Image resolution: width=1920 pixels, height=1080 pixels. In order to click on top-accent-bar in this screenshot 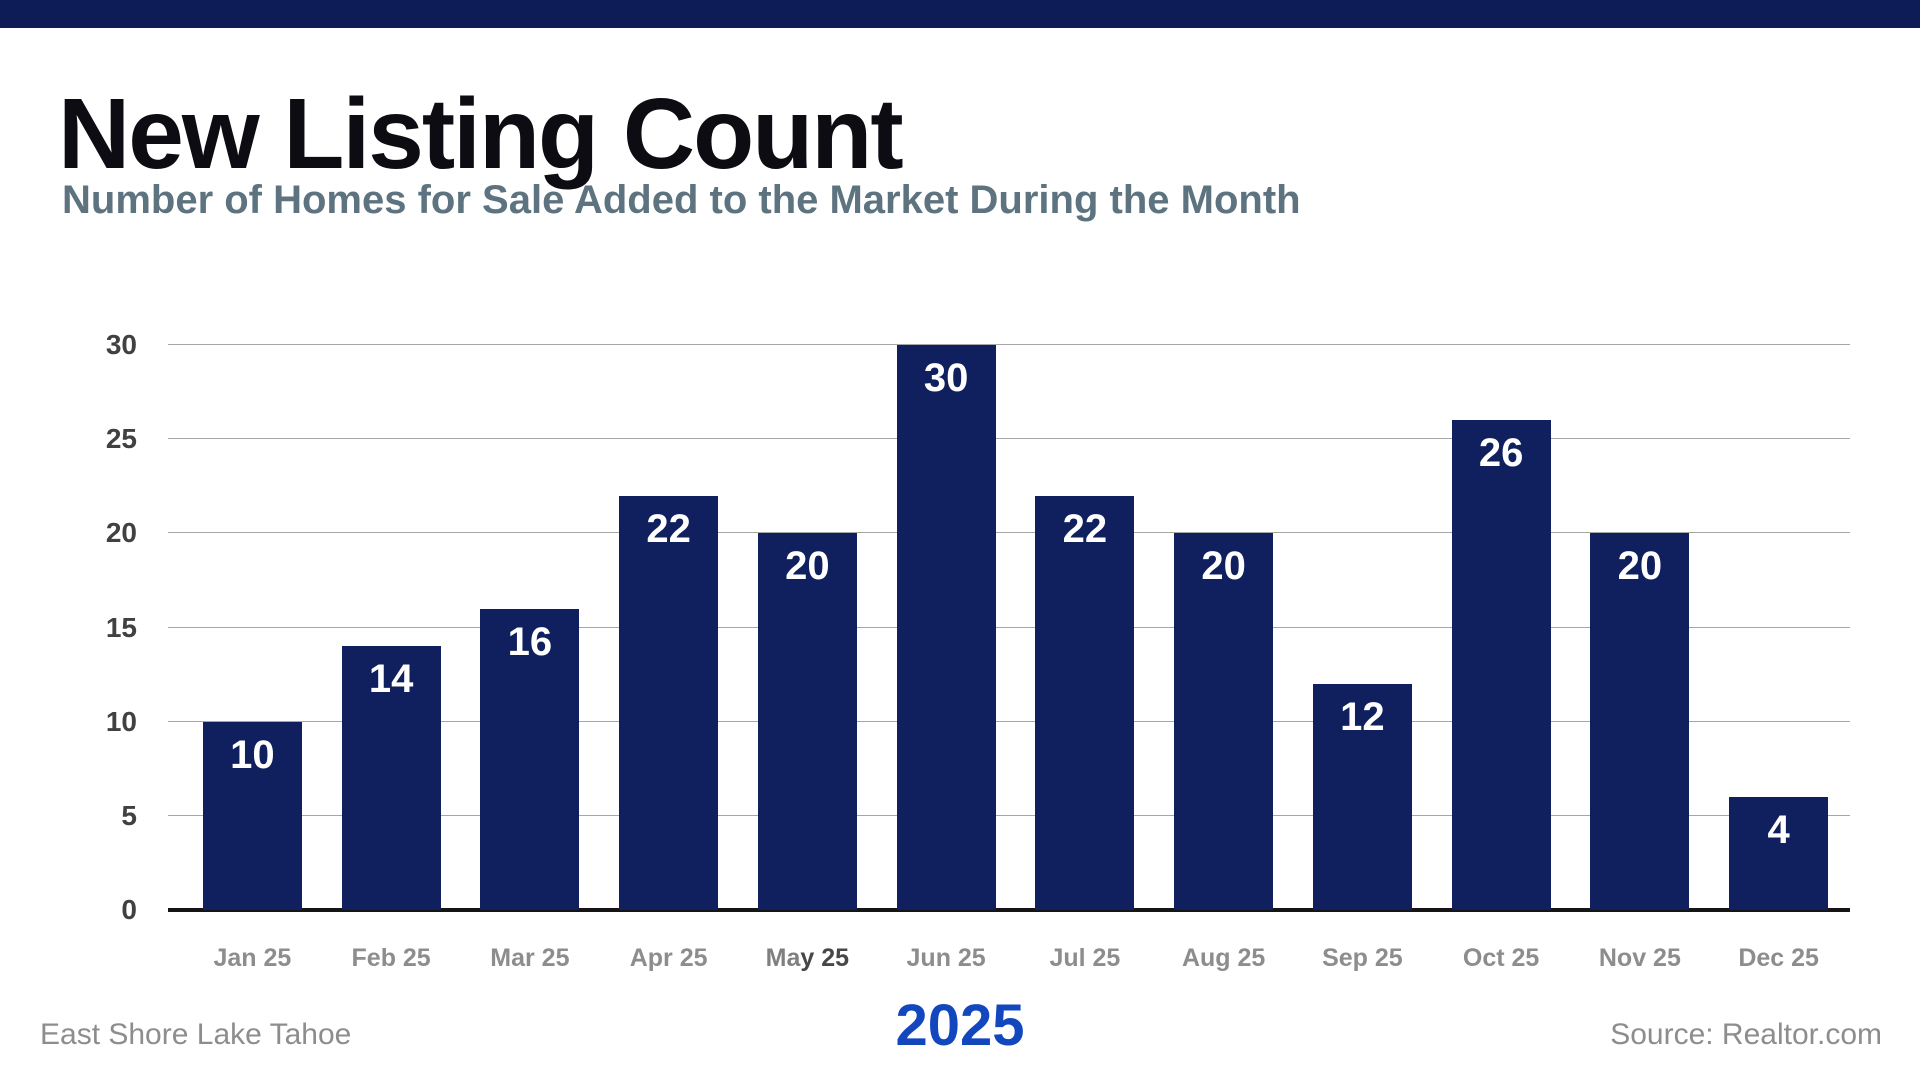, I will do `click(960, 14)`.